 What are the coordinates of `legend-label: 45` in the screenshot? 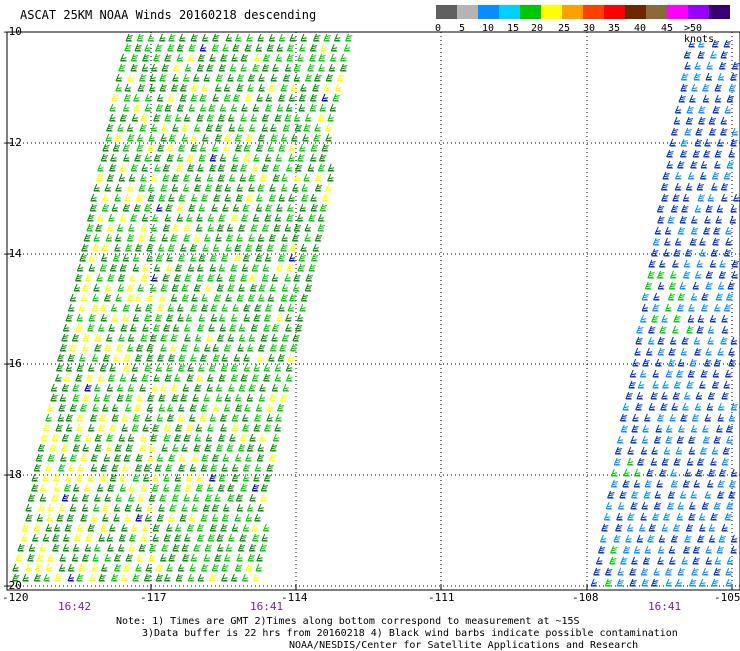 It's located at (667, 28).